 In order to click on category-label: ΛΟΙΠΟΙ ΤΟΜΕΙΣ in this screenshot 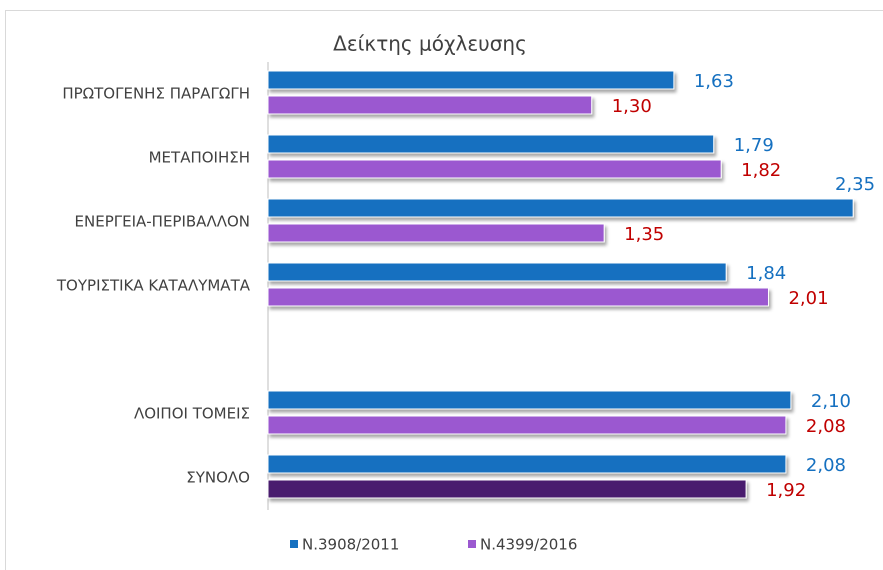, I will do `click(192, 414)`.